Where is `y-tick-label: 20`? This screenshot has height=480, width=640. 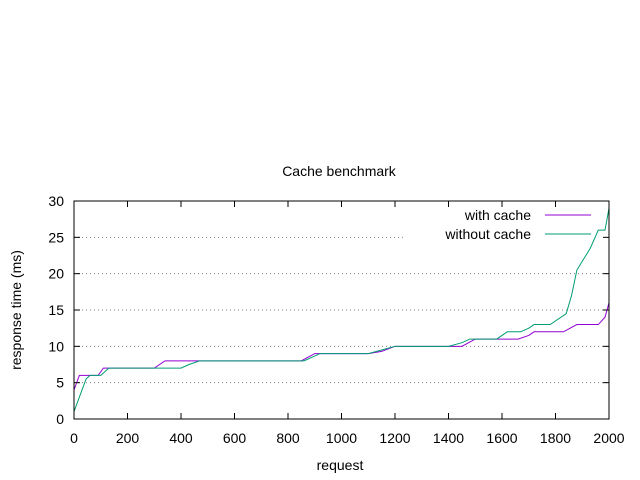
y-tick-label: 20 is located at coordinates (56, 274).